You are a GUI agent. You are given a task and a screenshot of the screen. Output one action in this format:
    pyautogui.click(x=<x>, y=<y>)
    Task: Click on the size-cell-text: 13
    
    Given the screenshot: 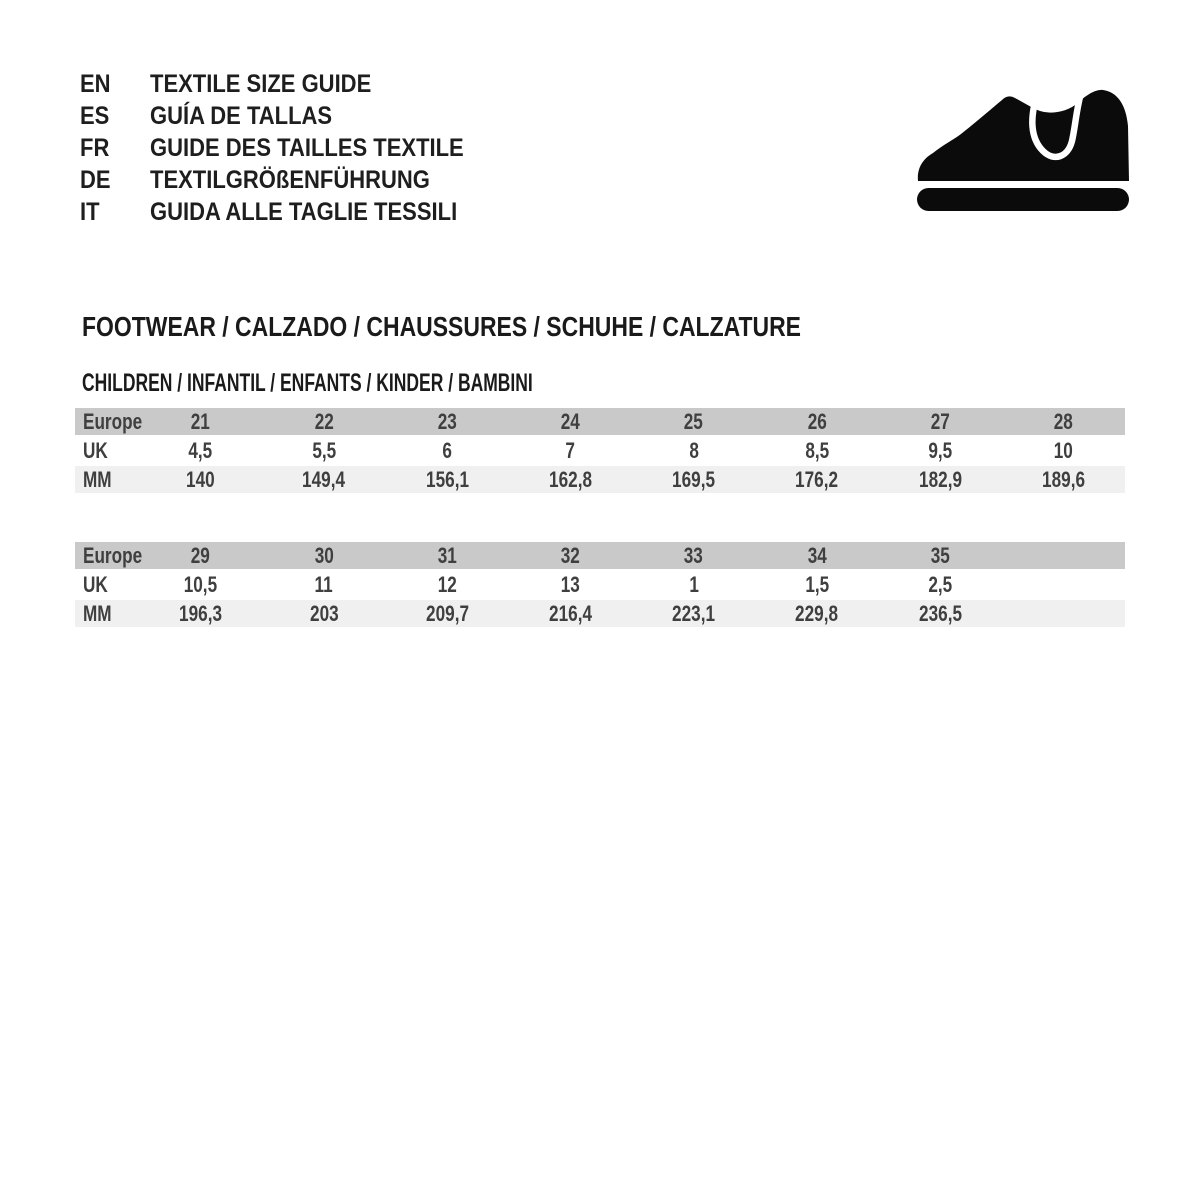 What is the action you would take?
    pyautogui.click(x=570, y=584)
    